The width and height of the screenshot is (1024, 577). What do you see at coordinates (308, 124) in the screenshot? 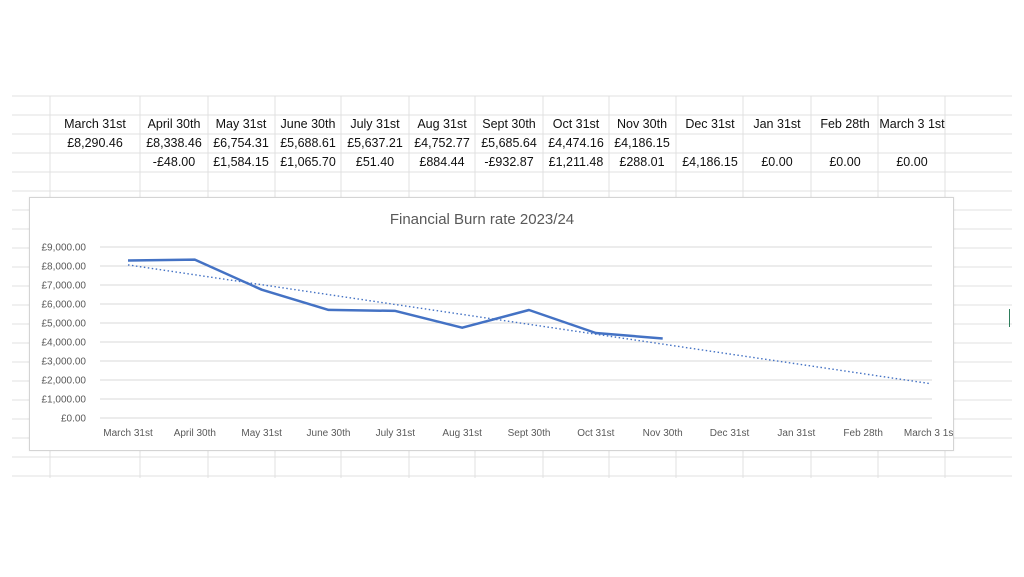
I see `header-cell: June 30th` at bounding box center [308, 124].